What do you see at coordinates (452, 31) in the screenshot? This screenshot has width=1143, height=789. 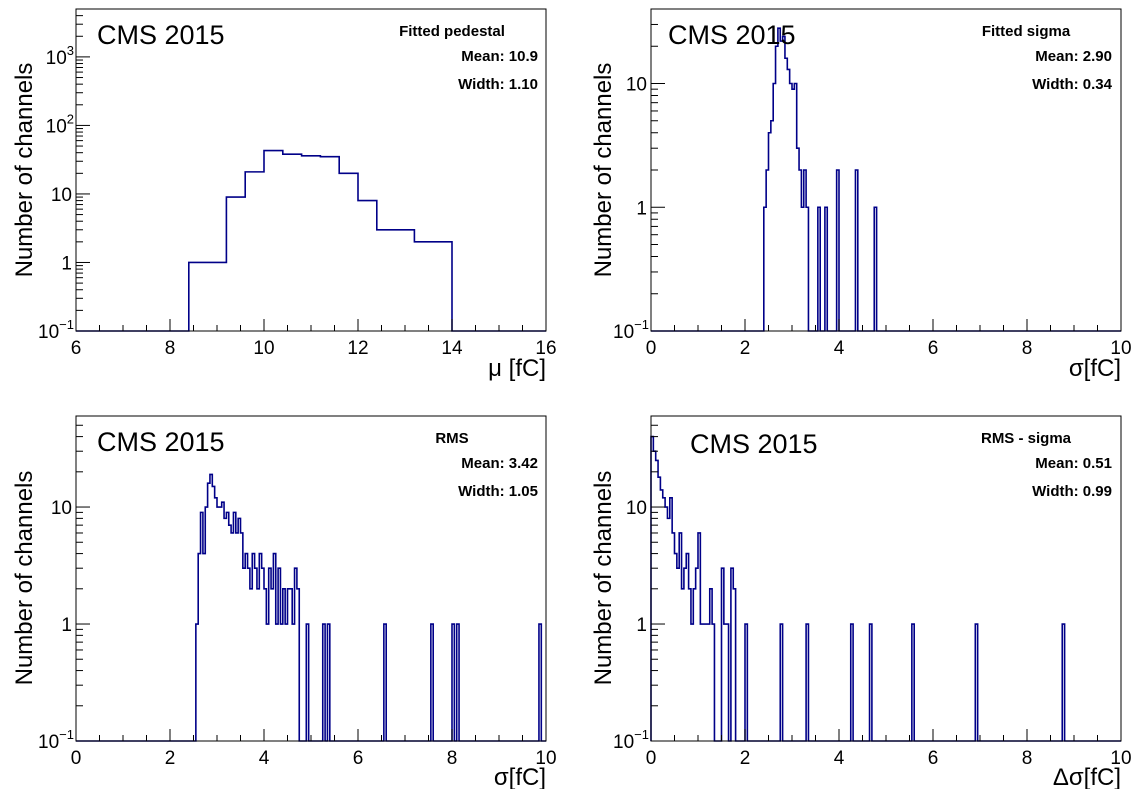 I see `stats-title: Fitted pedestal` at bounding box center [452, 31].